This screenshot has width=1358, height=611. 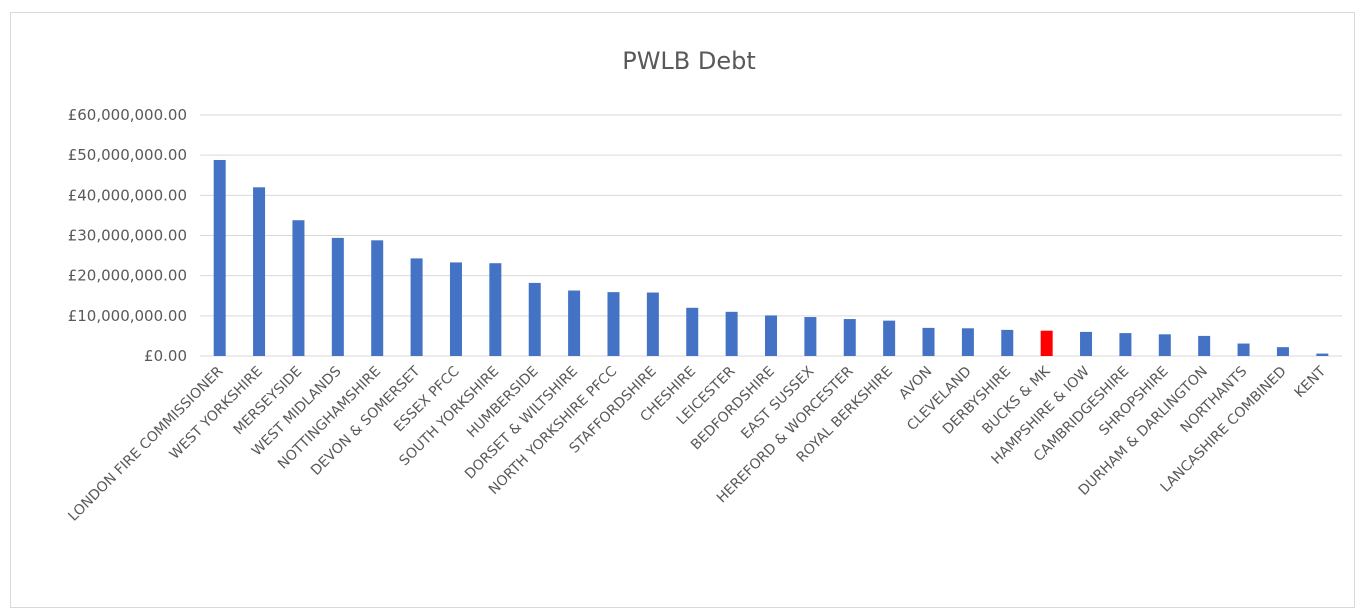 What do you see at coordinates (127, 155) in the screenshot?
I see `y-tick-label: £50,000,000.00` at bounding box center [127, 155].